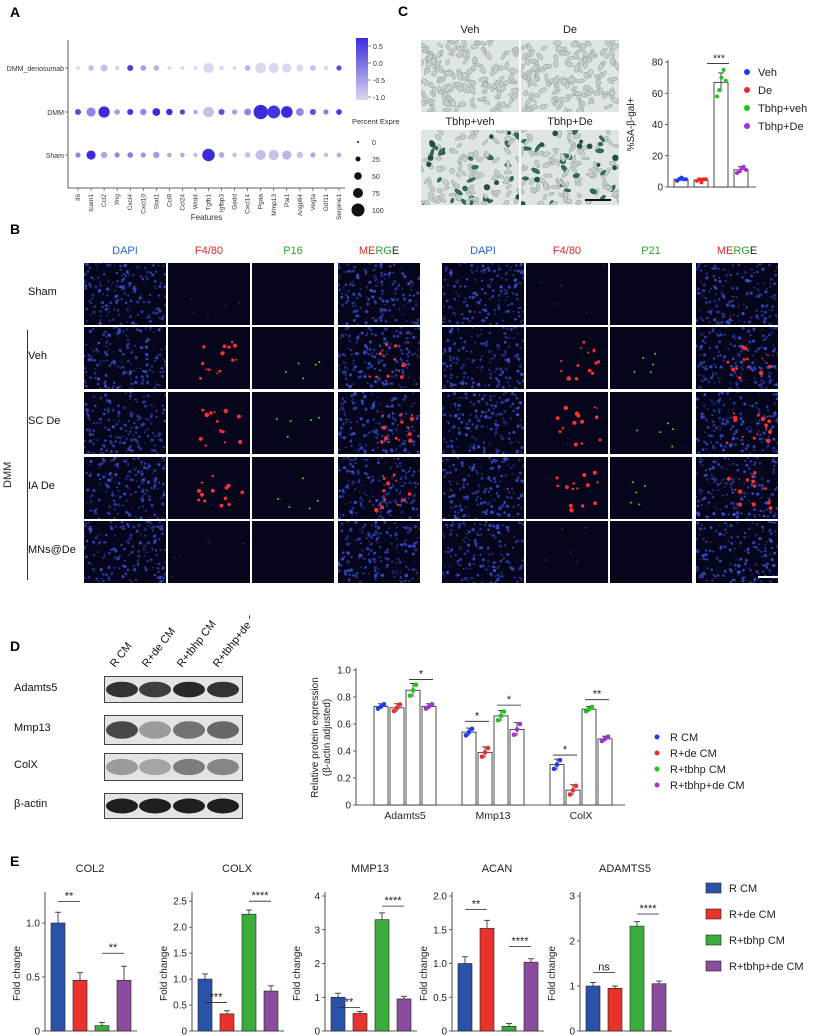  Describe the element at coordinates (274, 112) in the screenshot. I see `dot-DMM-Mmp13` at that location.